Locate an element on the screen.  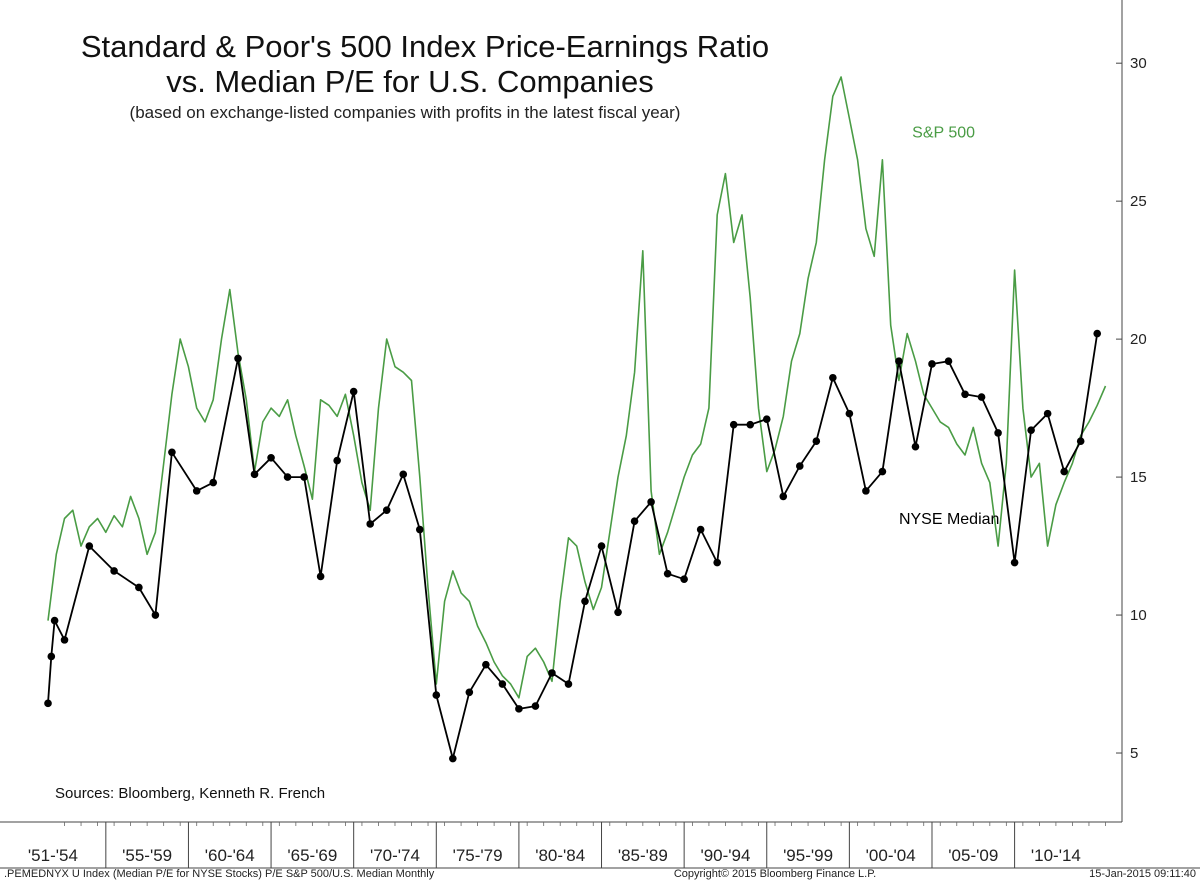
y-tick-label-5: 5 is located at coordinates (1134, 753).